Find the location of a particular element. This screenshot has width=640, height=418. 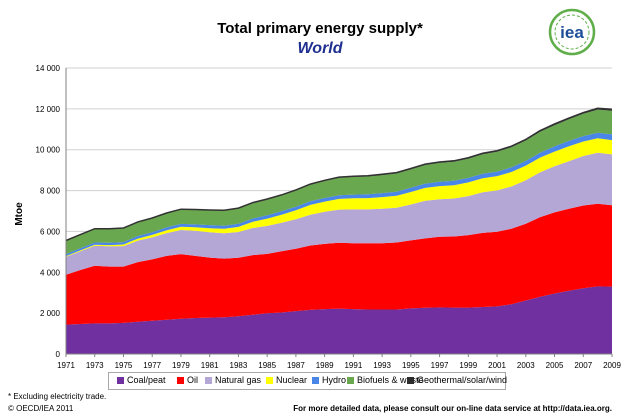

legend-item: Coal/peat is located at coordinates (141, 380).